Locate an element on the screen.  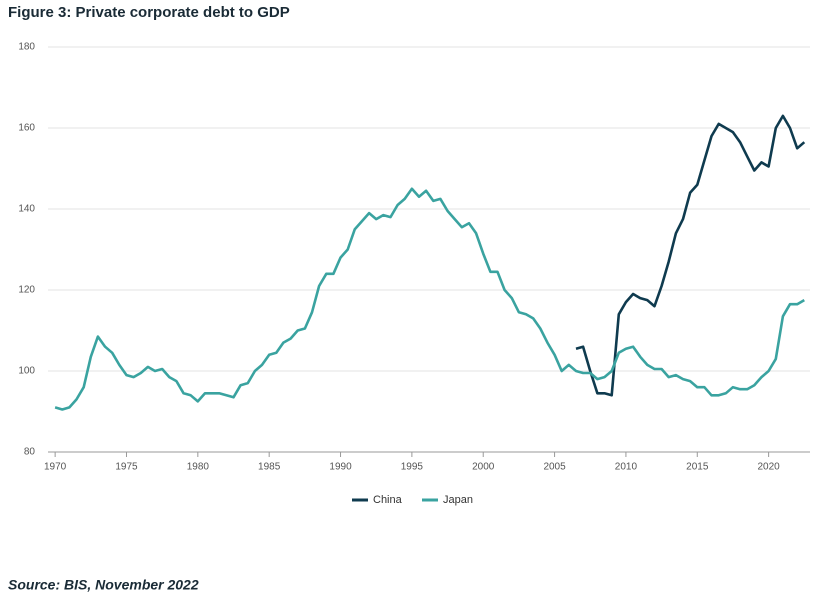
source-note: Source: BIS, November 2022 is located at coordinates (103, 585).